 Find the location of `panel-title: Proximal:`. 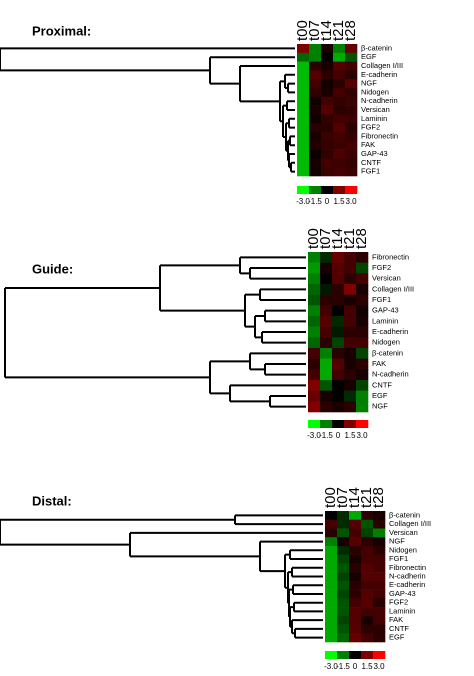

panel-title: Proximal: is located at coordinates (61, 30).